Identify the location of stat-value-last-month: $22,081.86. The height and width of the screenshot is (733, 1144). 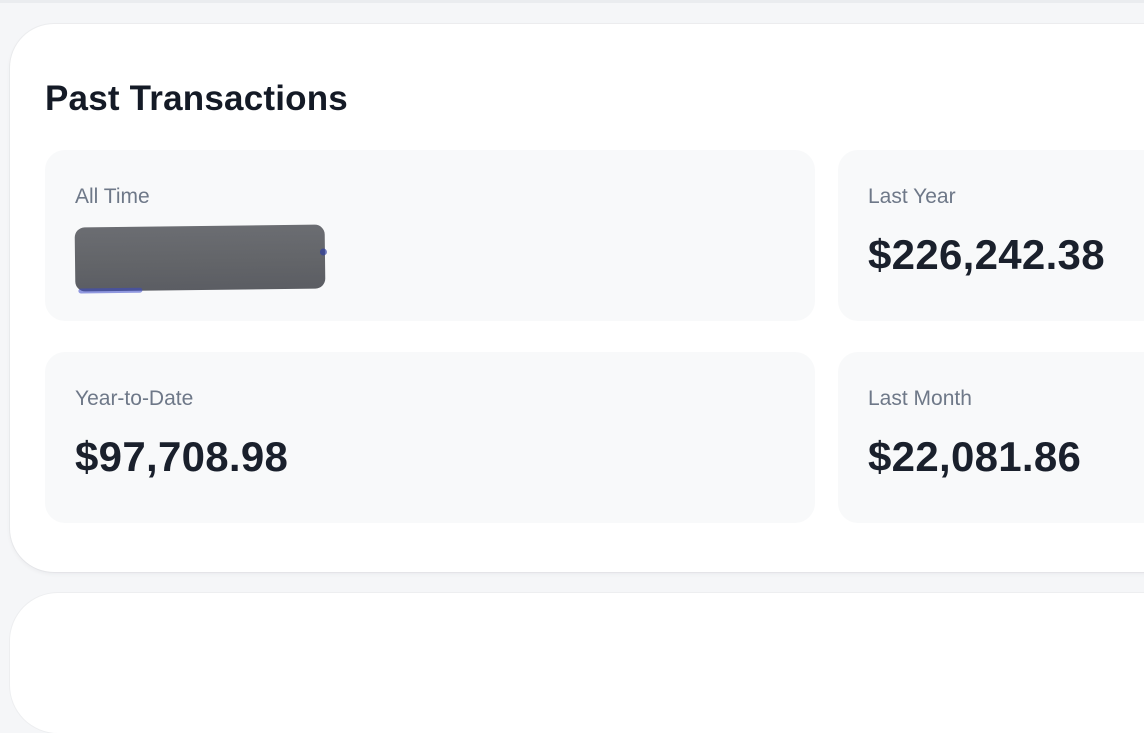
(975, 456).